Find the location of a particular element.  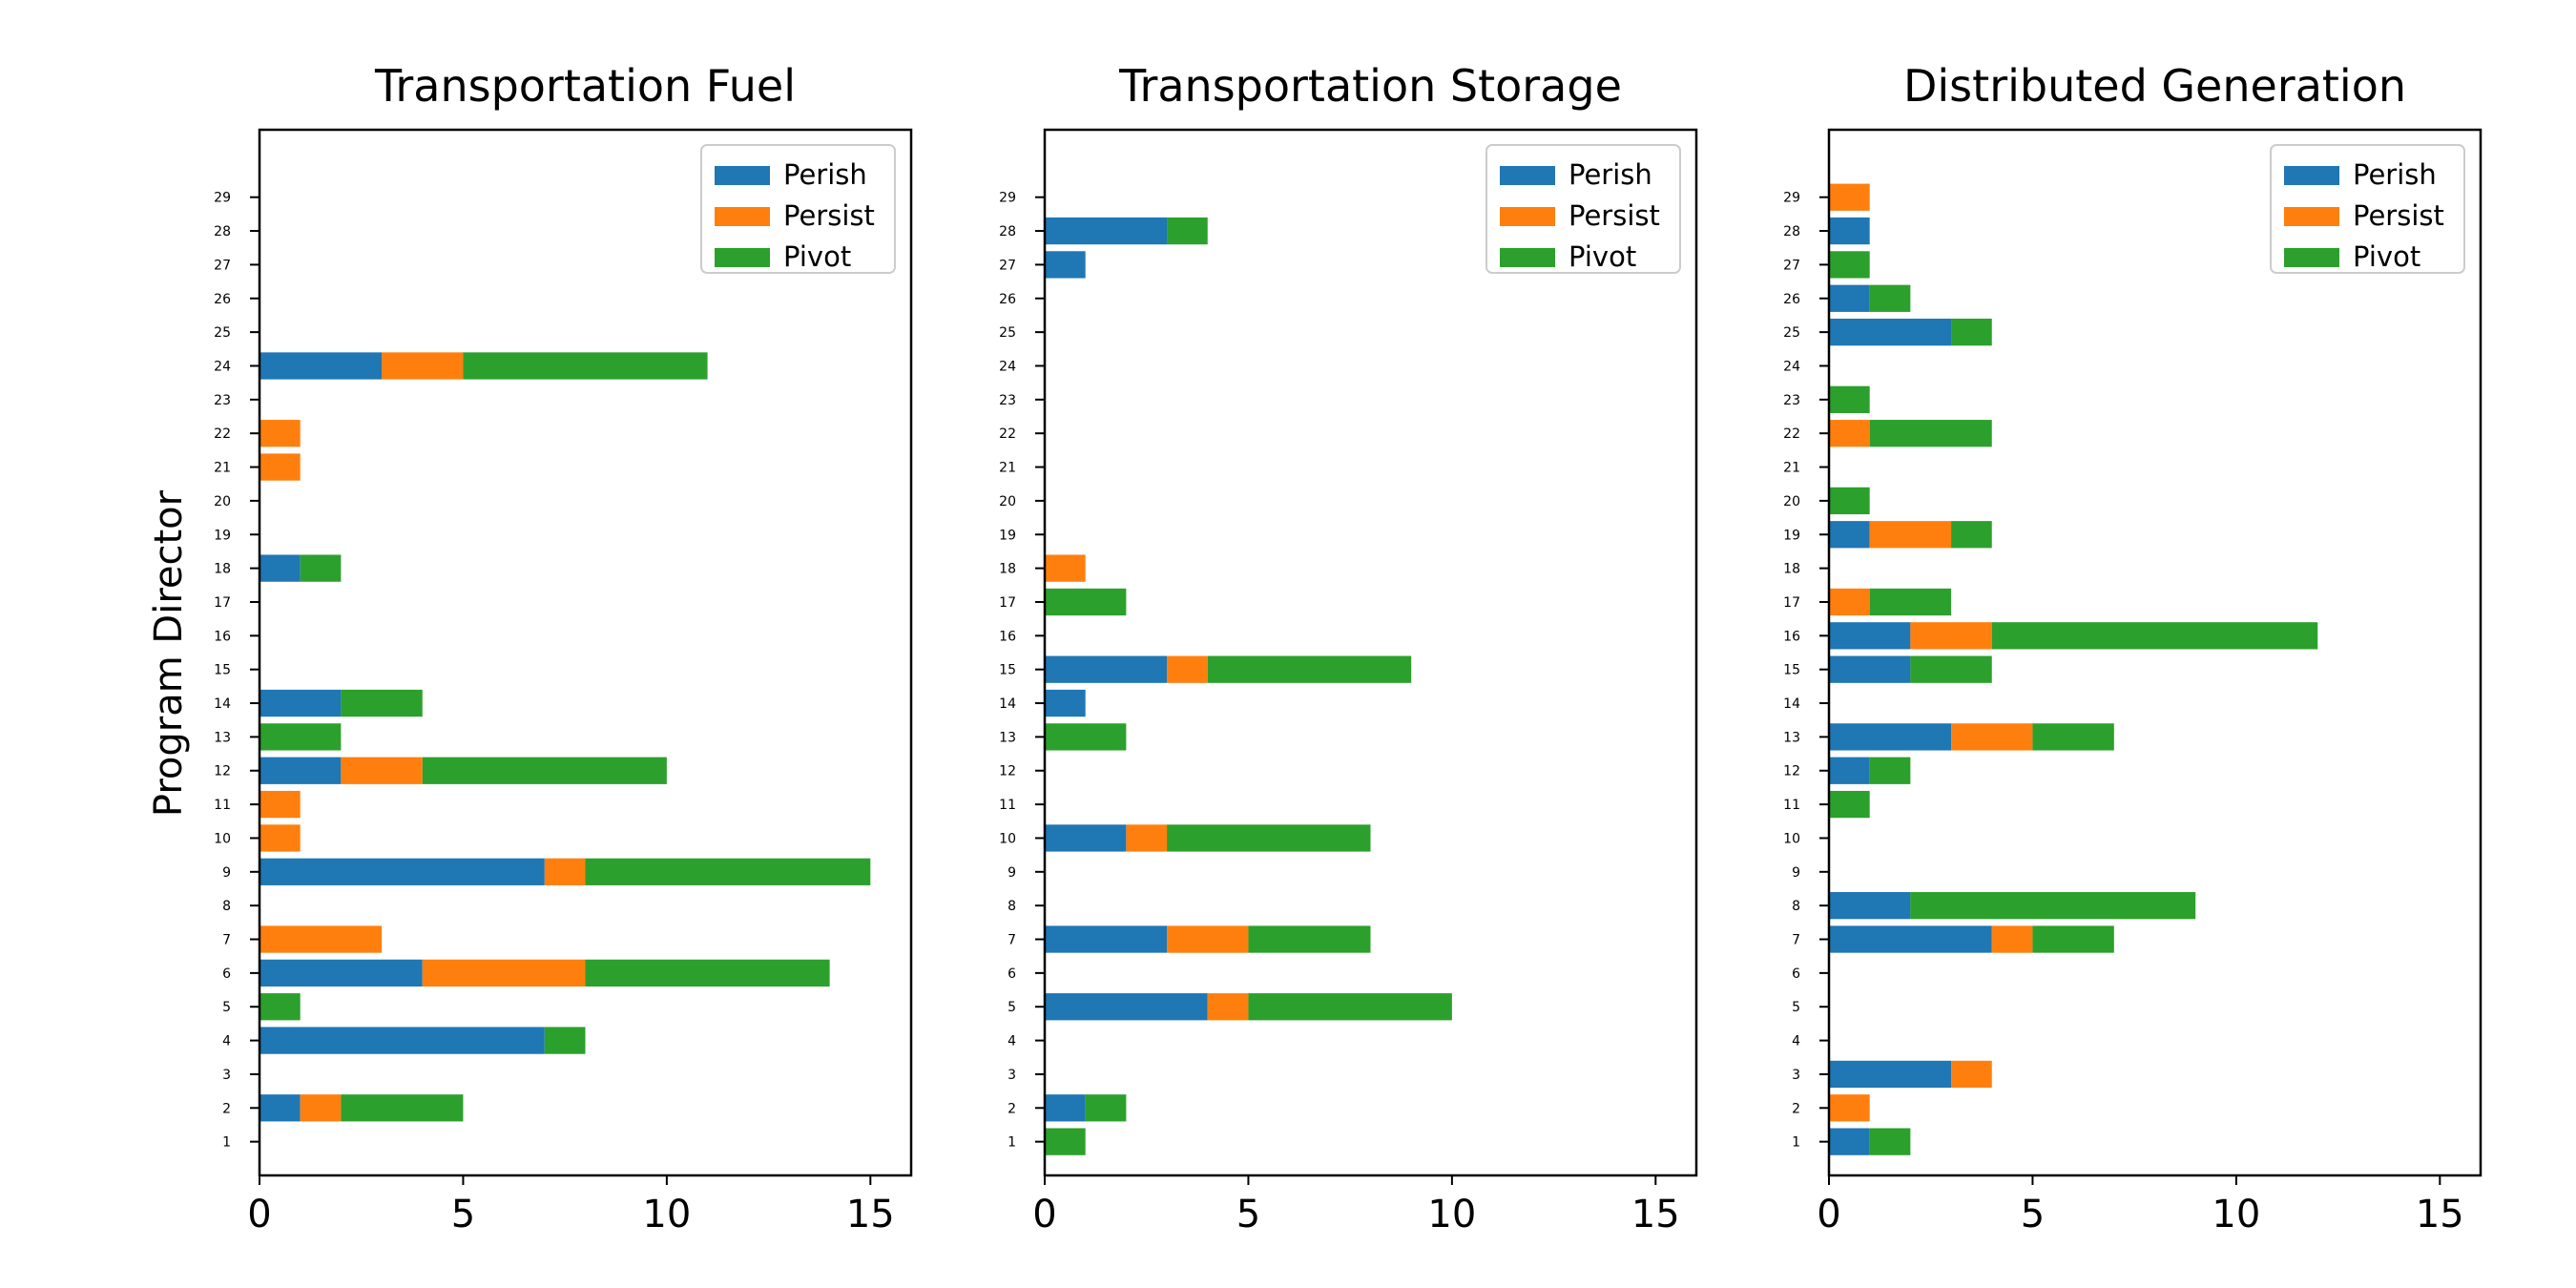

x-tick-label: 0 is located at coordinates (259, 1214).